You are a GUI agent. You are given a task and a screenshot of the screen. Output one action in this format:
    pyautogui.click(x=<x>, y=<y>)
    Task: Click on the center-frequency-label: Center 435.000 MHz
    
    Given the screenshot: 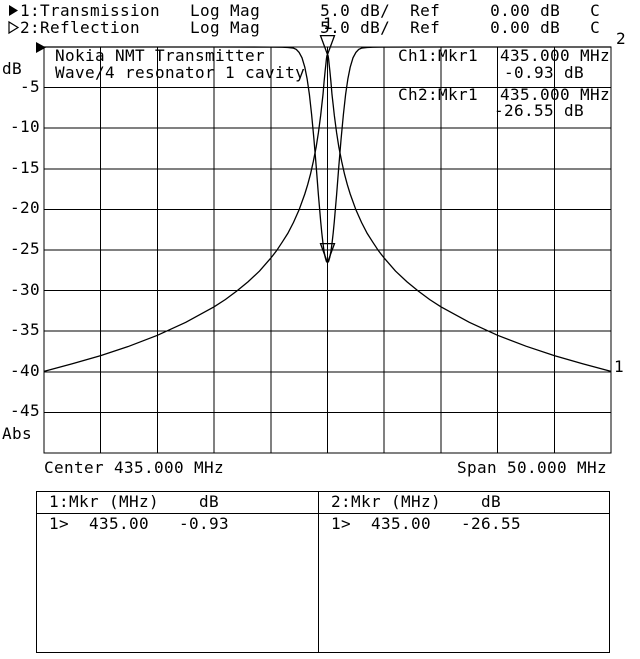 What is the action you would take?
    pyautogui.click(x=134, y=467)
    